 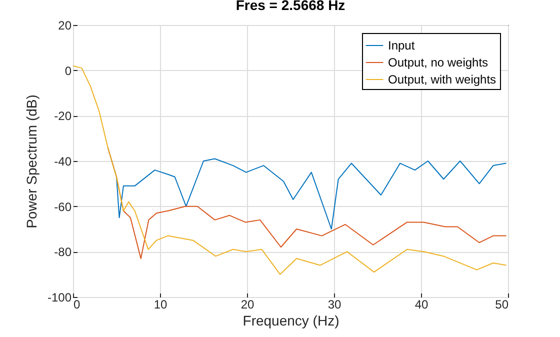 I want to click on y-tick-label: -100, so click(x=59, y=297).